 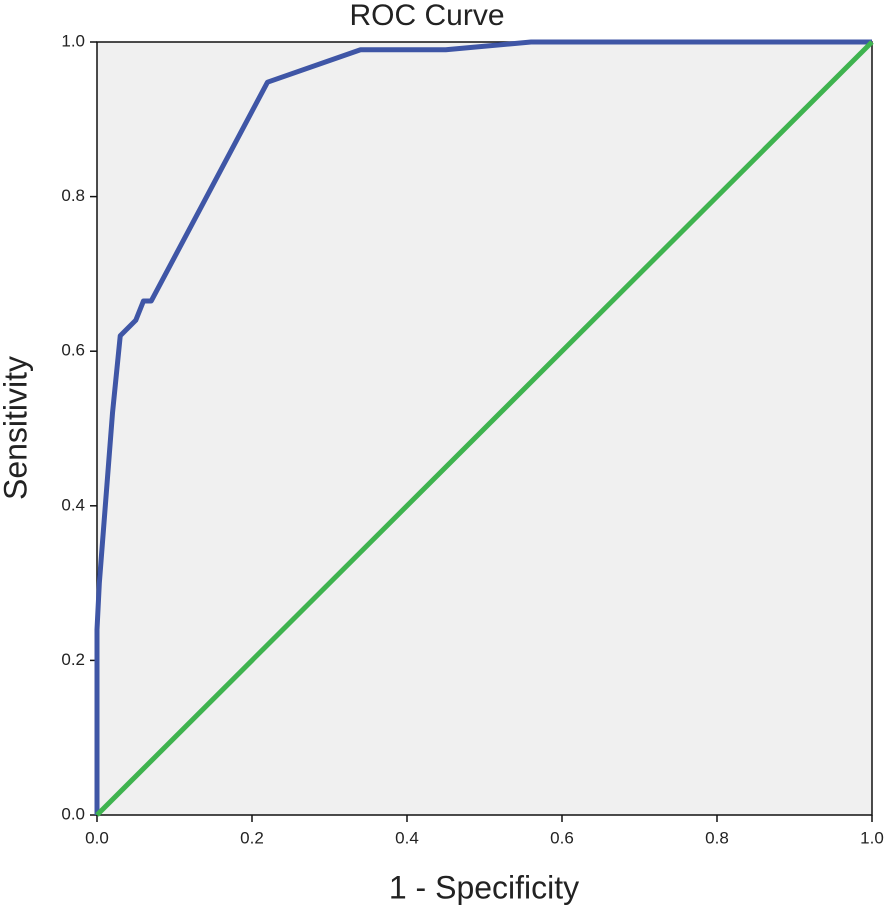 What do you see at coordinates (426, 16) in the screenshot?
I see `chart-title: ROC Curve` at bounding box center [426, 16].